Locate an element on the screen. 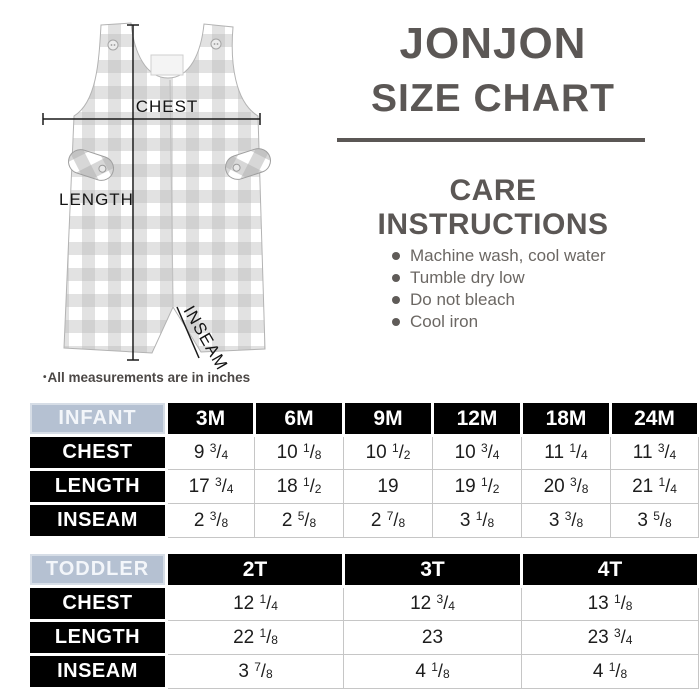  size-value-cell: 19 1/2 is located at coordinates (477, 486).